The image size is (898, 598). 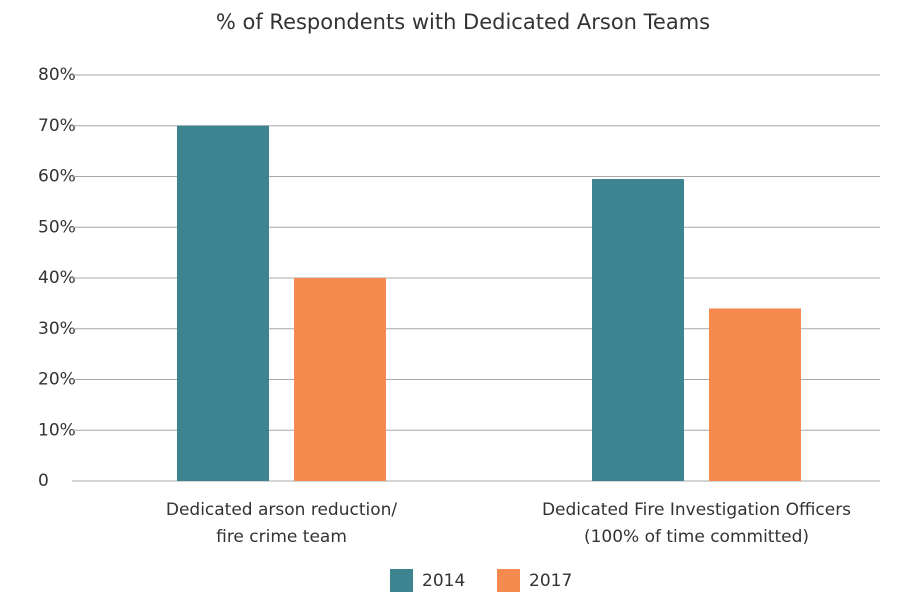 What do you see at coordinates (57, 430) in the screenshot?
I see `y-tick-label: 10%` at bounding box center [57, 430].